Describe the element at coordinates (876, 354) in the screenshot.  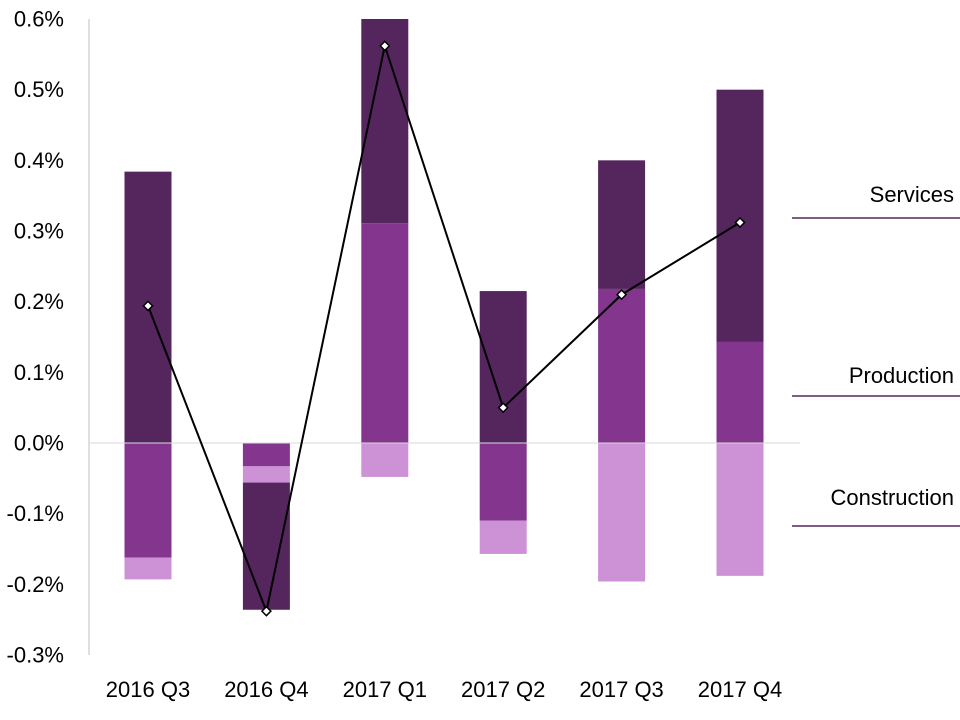
I see `legend-layer: Services Production Construction` at that location.